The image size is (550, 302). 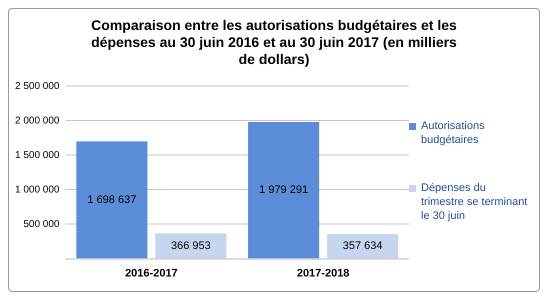 What do you see at coordinates (37, 190) in the screenshot?
I see `y-tick-label: 1 000 000` at bounding box center [37, 190].